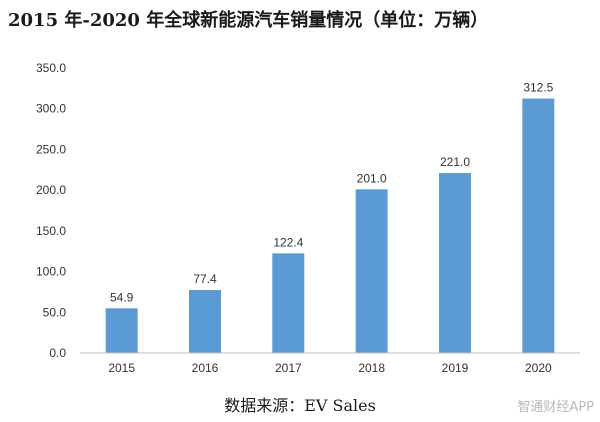 Image resolution: width=600 pixels, height=422 pixels. What do you see at coordinates (51, 272) in the screenshot?
I see `y-tick-label: 100.0` at bounding box center [51, 272].